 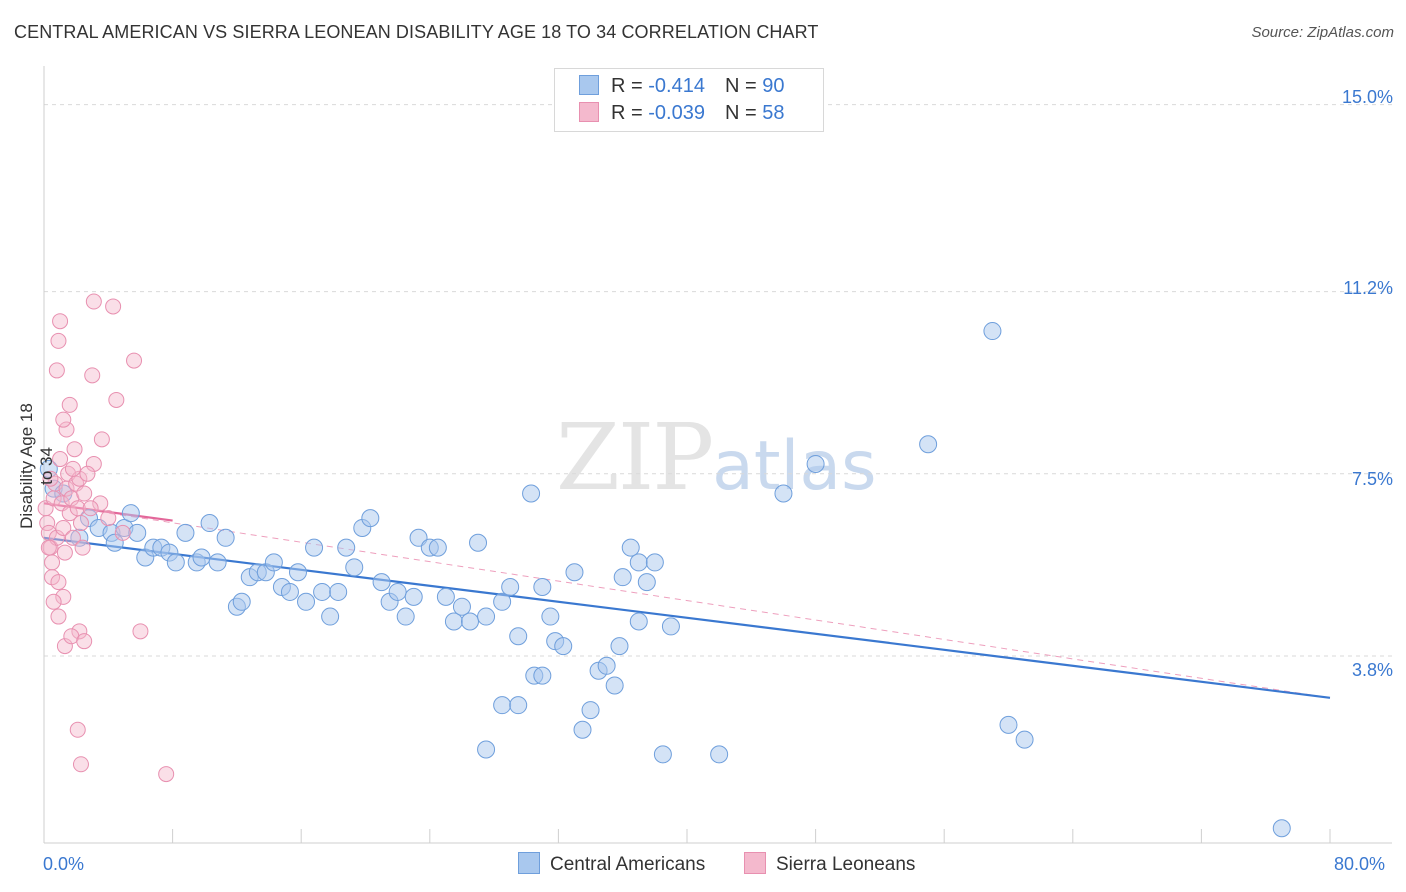 What do you see at coordinates (36, 466) in the screenshot?
I see `y-axis-label: Disability Age 18 to 34` at bounding box center [36, 466].